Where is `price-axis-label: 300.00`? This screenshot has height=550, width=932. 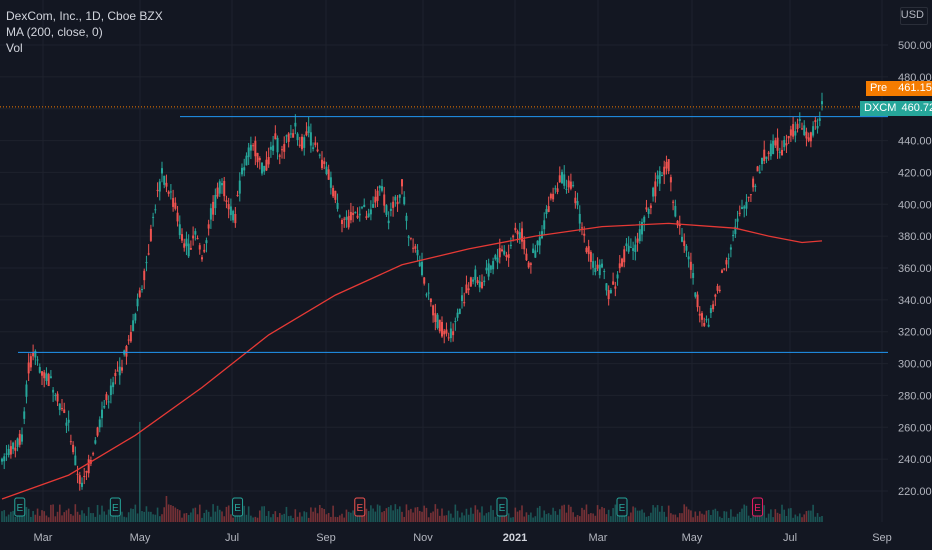 price-axis-label: 300.00 is located at coordinates (915, 365).